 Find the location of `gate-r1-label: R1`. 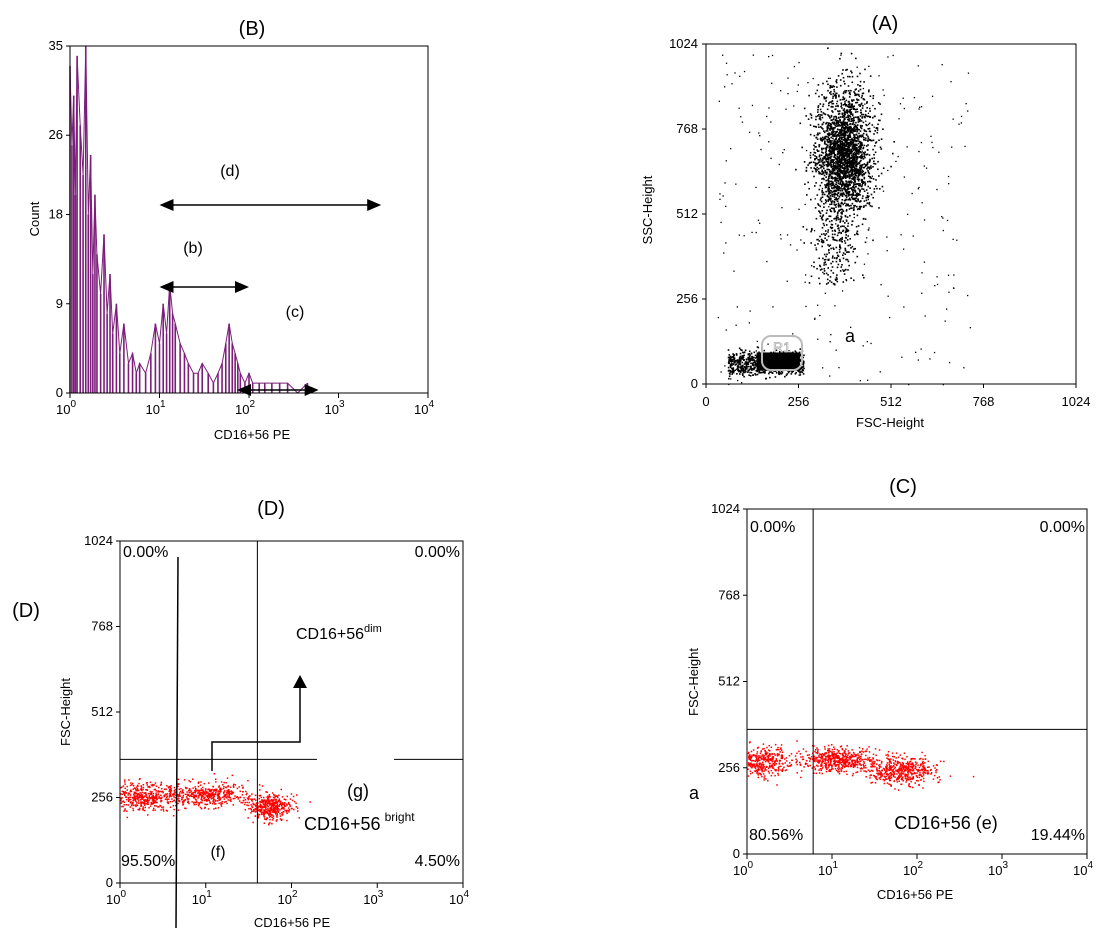

gate-r1-label: R1 is located at coordinates (782, 347).